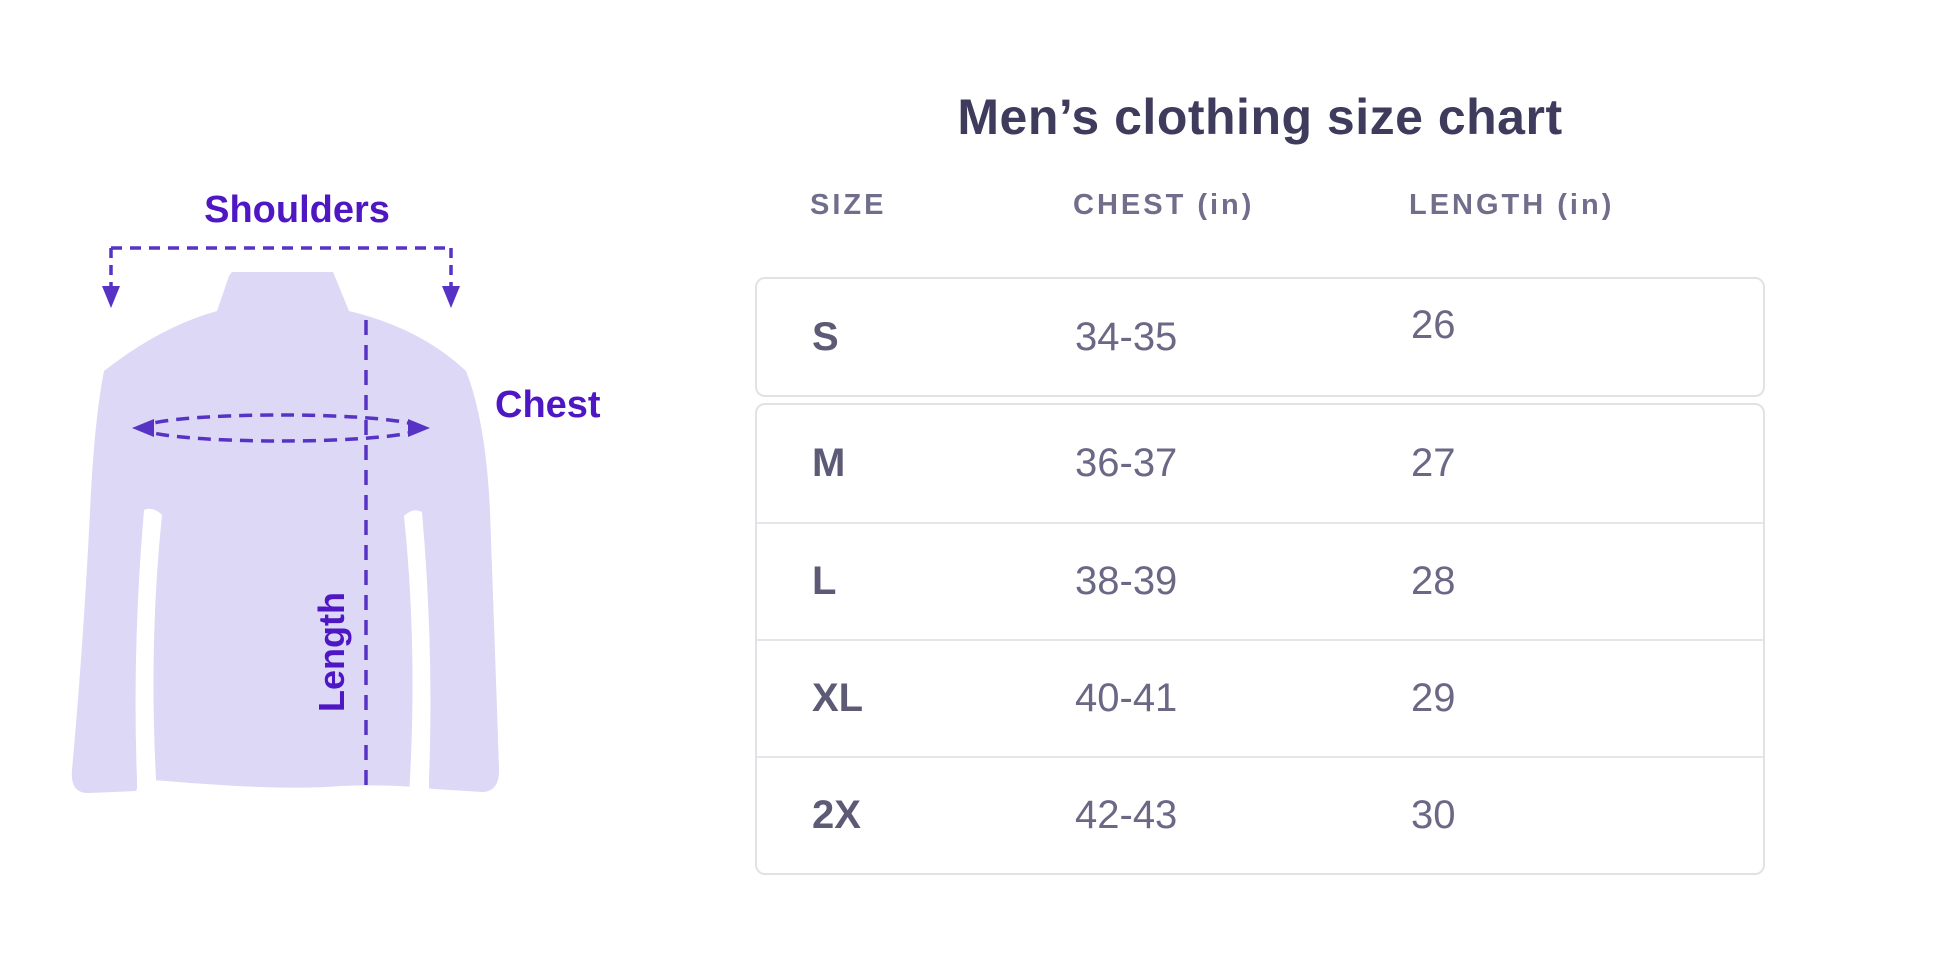  I want to click on length-cell: 26, so click(1433, 324).